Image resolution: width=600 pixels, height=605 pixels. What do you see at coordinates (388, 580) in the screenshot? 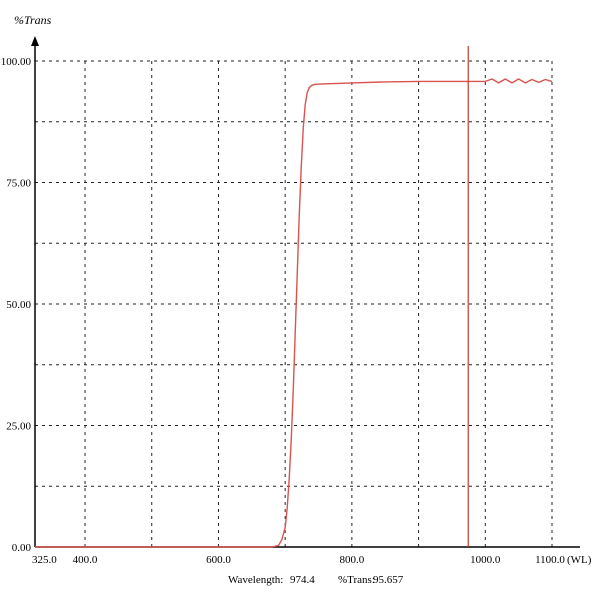
I see `trans-value: 95.657` at bounding box center [388, 580].